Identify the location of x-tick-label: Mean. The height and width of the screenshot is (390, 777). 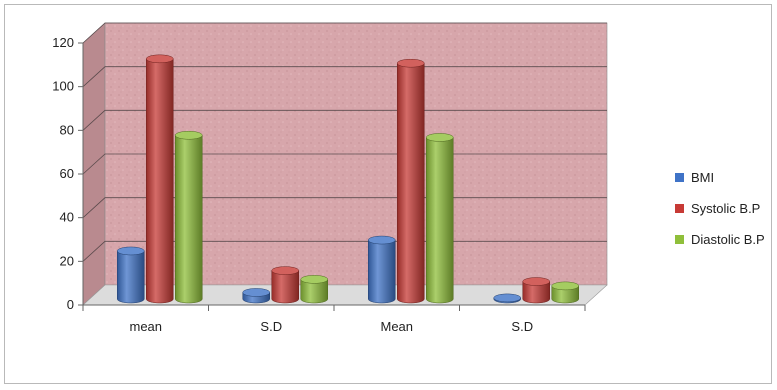
(396, 326).